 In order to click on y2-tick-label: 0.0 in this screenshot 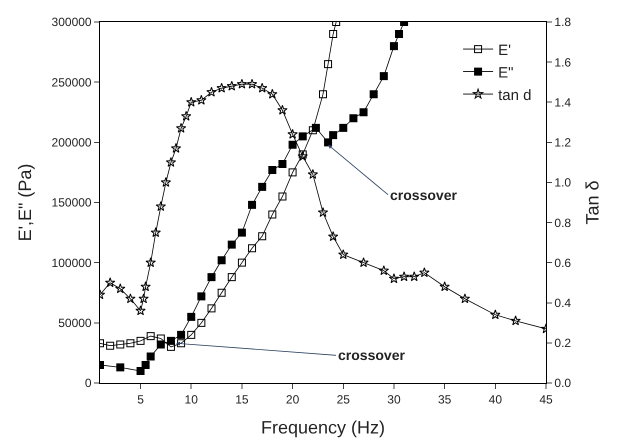, I will do `click(563, 383)`.